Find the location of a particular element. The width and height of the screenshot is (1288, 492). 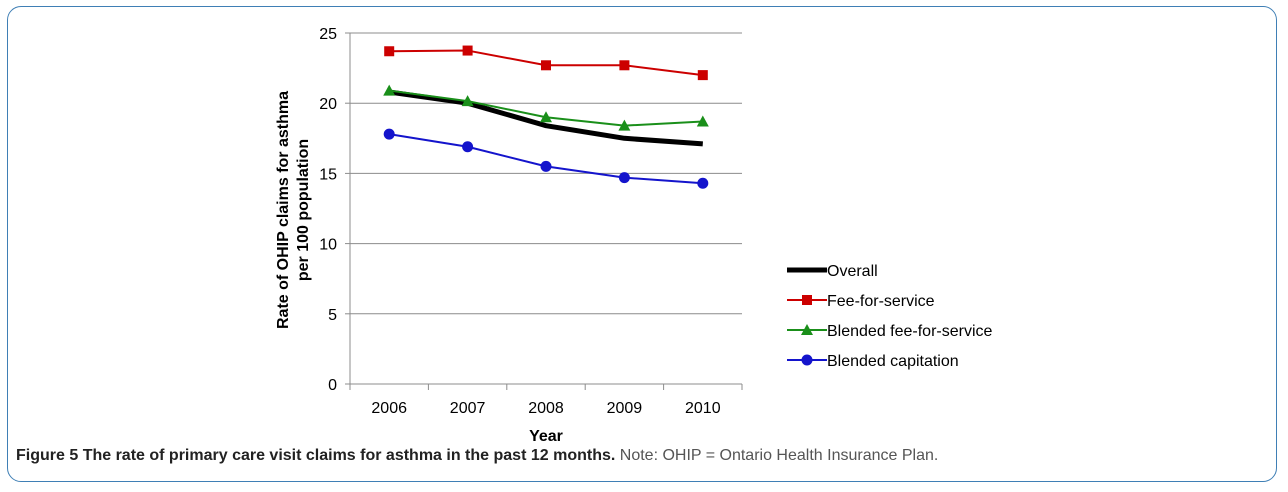

series-lines is located at coordinates (546, 117).